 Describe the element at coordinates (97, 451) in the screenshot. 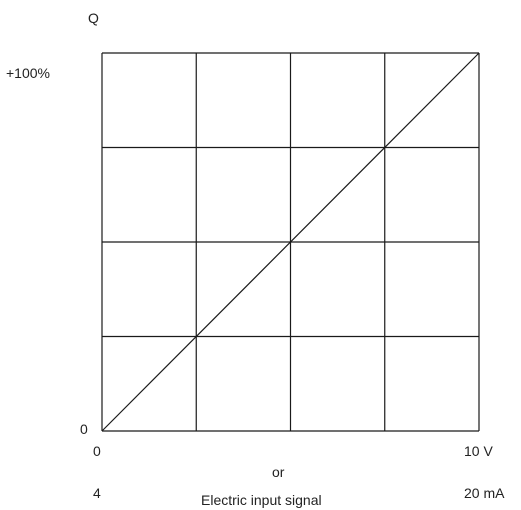

I see `x-tick-label-voltage-min: 0` at that location.